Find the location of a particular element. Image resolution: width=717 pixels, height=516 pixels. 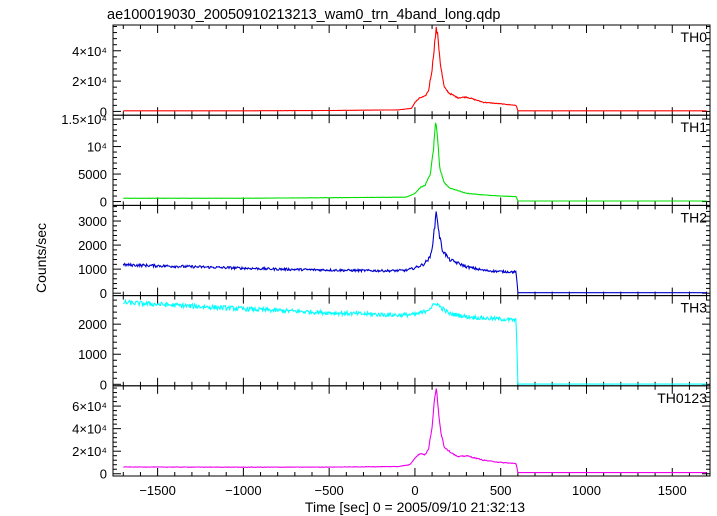

series-line-th3 is located at coordinates (415, 341).